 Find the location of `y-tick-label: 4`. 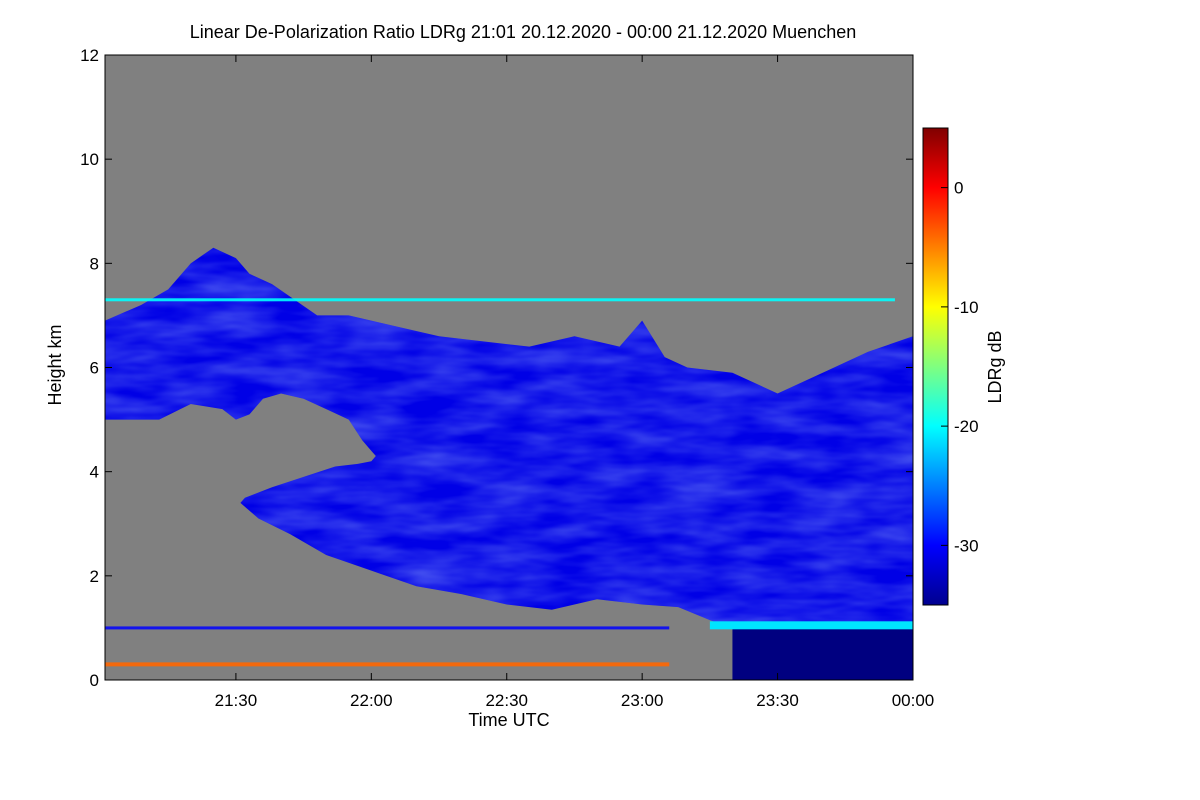

y-tick-label: 4 is located at coordinates (94, 472).